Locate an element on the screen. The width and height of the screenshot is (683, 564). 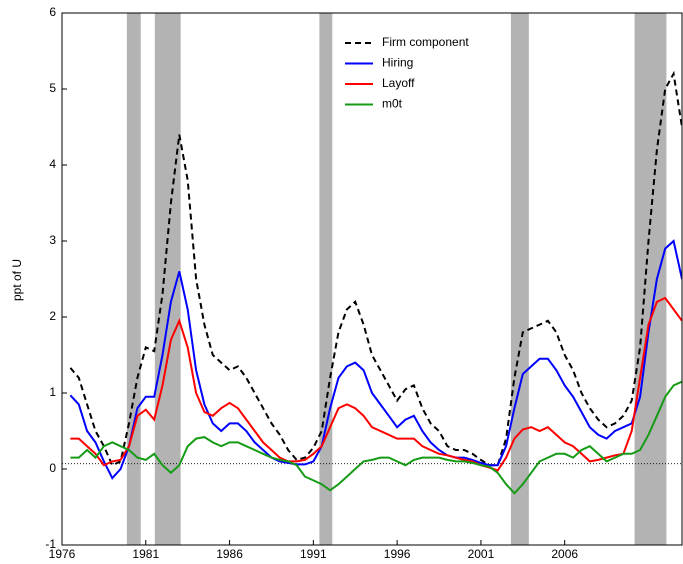
y-tick-label: 5 is located at coordinates (52, 88).